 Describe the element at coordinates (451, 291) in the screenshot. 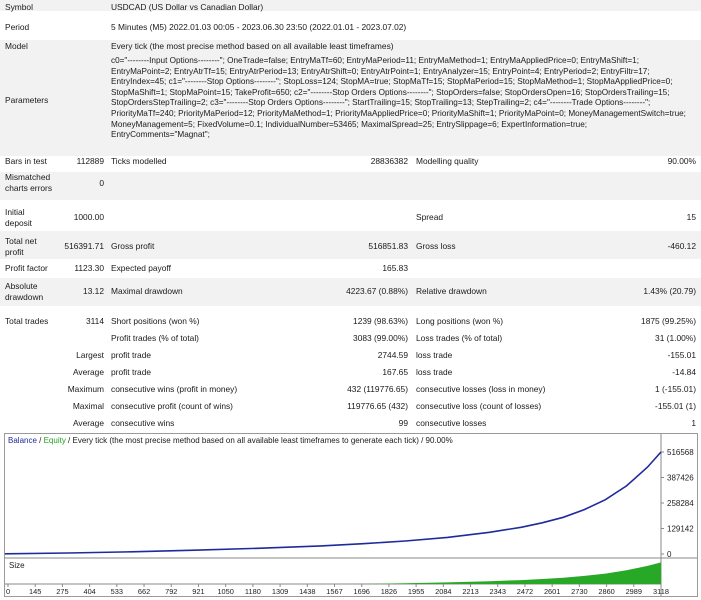

I see `rel-drawdown-label: Relative drawdown` at that location.